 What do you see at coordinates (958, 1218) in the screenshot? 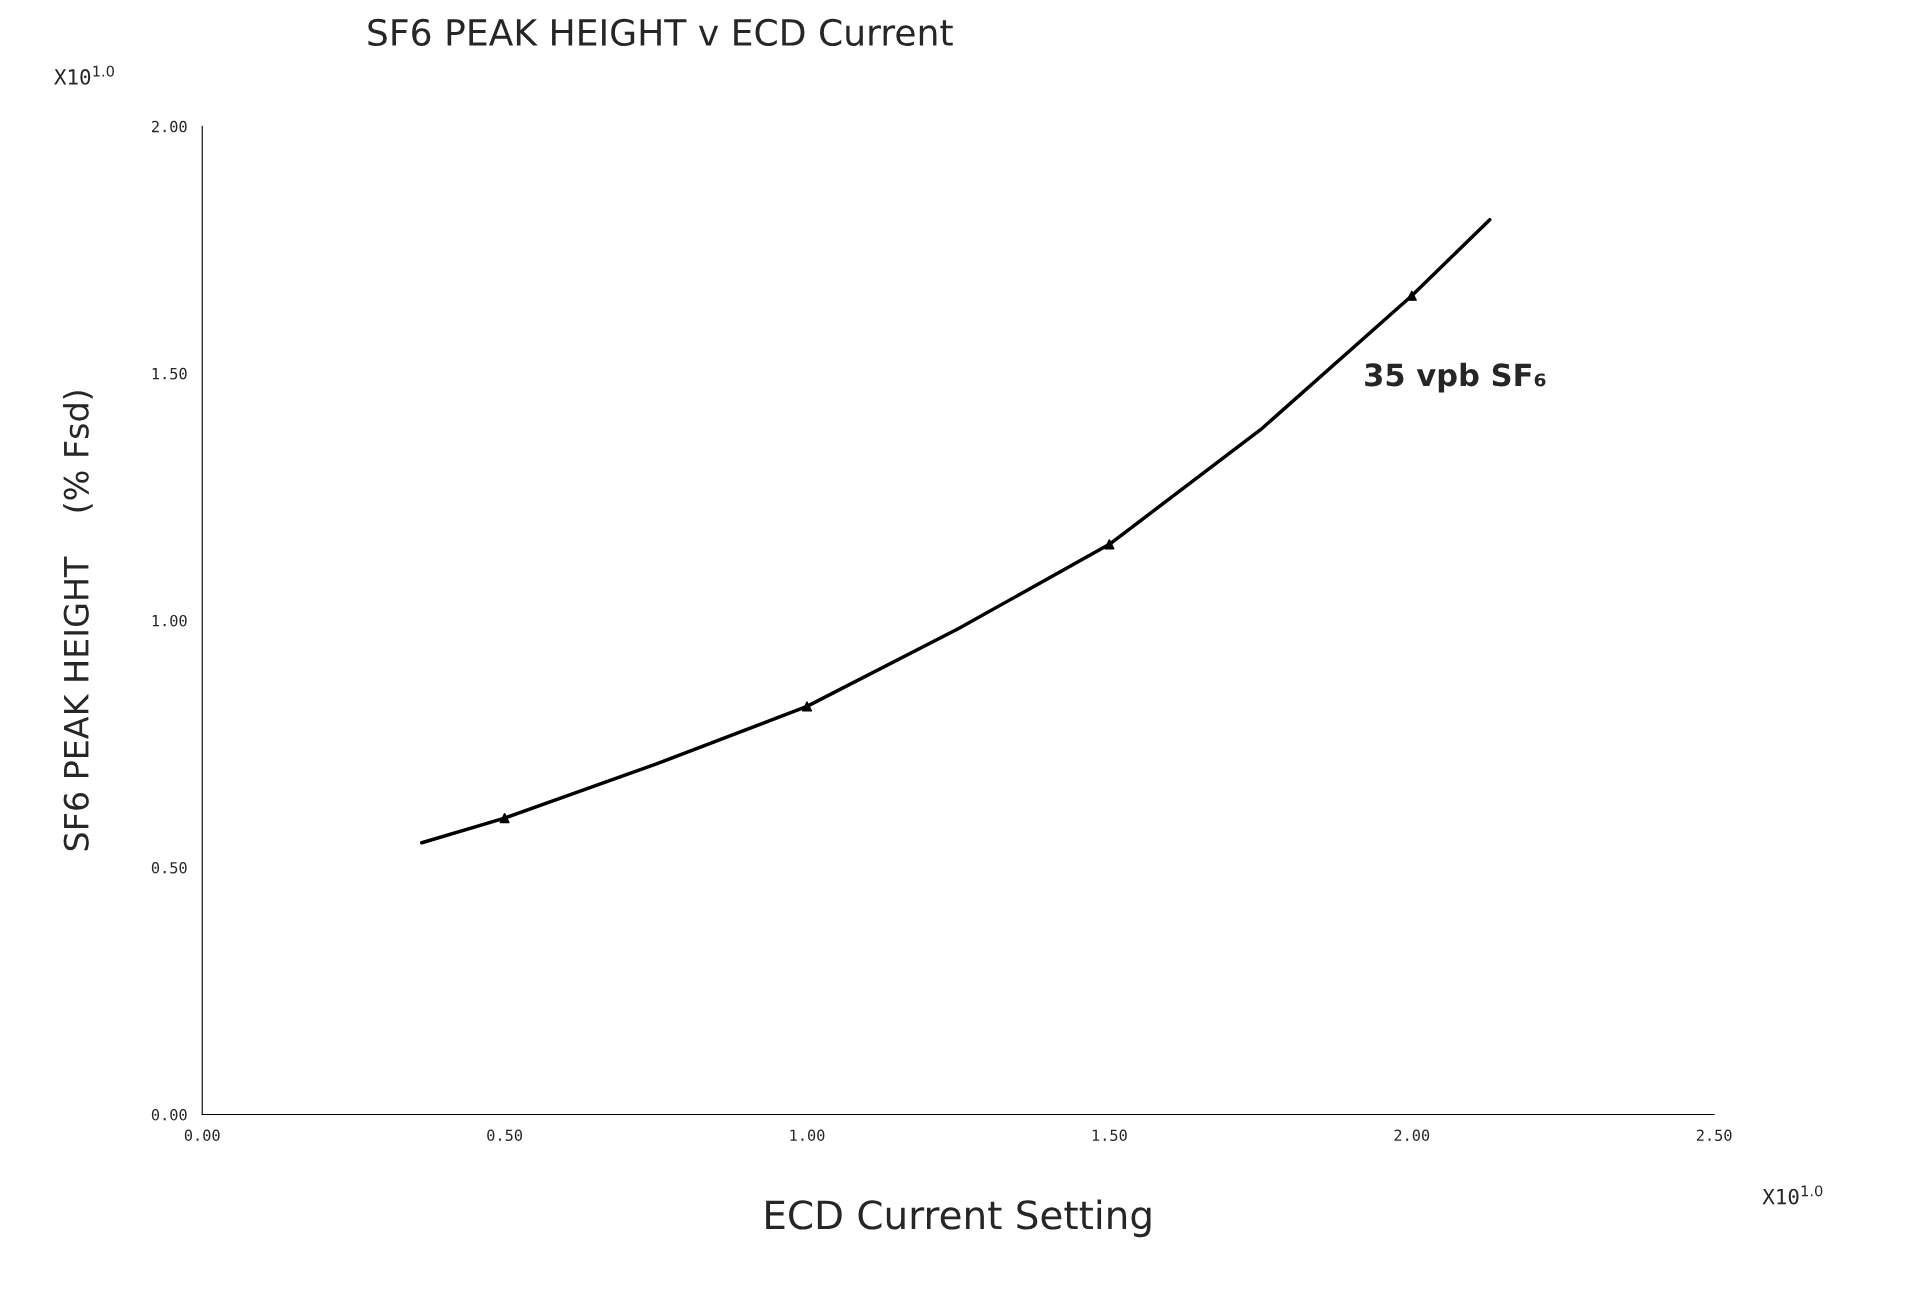
I see `x-axis-title: ECD Current Setting` at bounding box center [958, 1218].